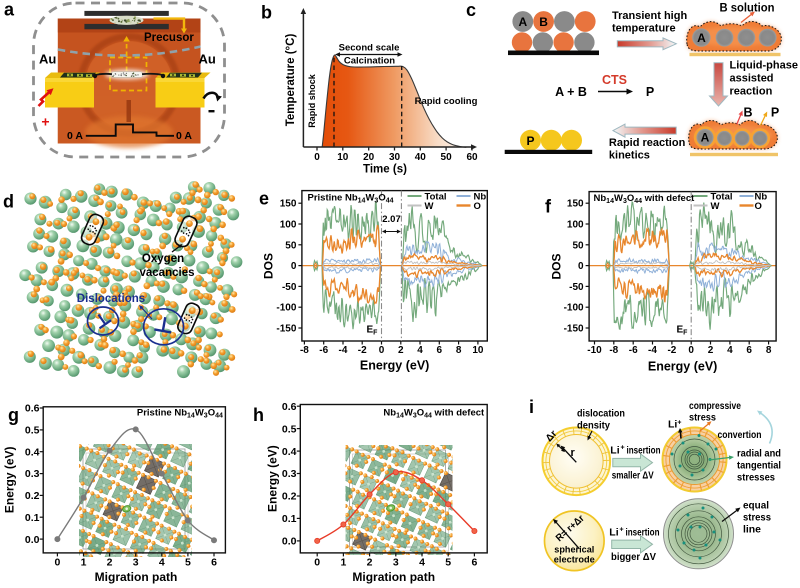  Describe the element at coordinates (575, 204) in the screenshot. I see `svg-text: 150` at that location.